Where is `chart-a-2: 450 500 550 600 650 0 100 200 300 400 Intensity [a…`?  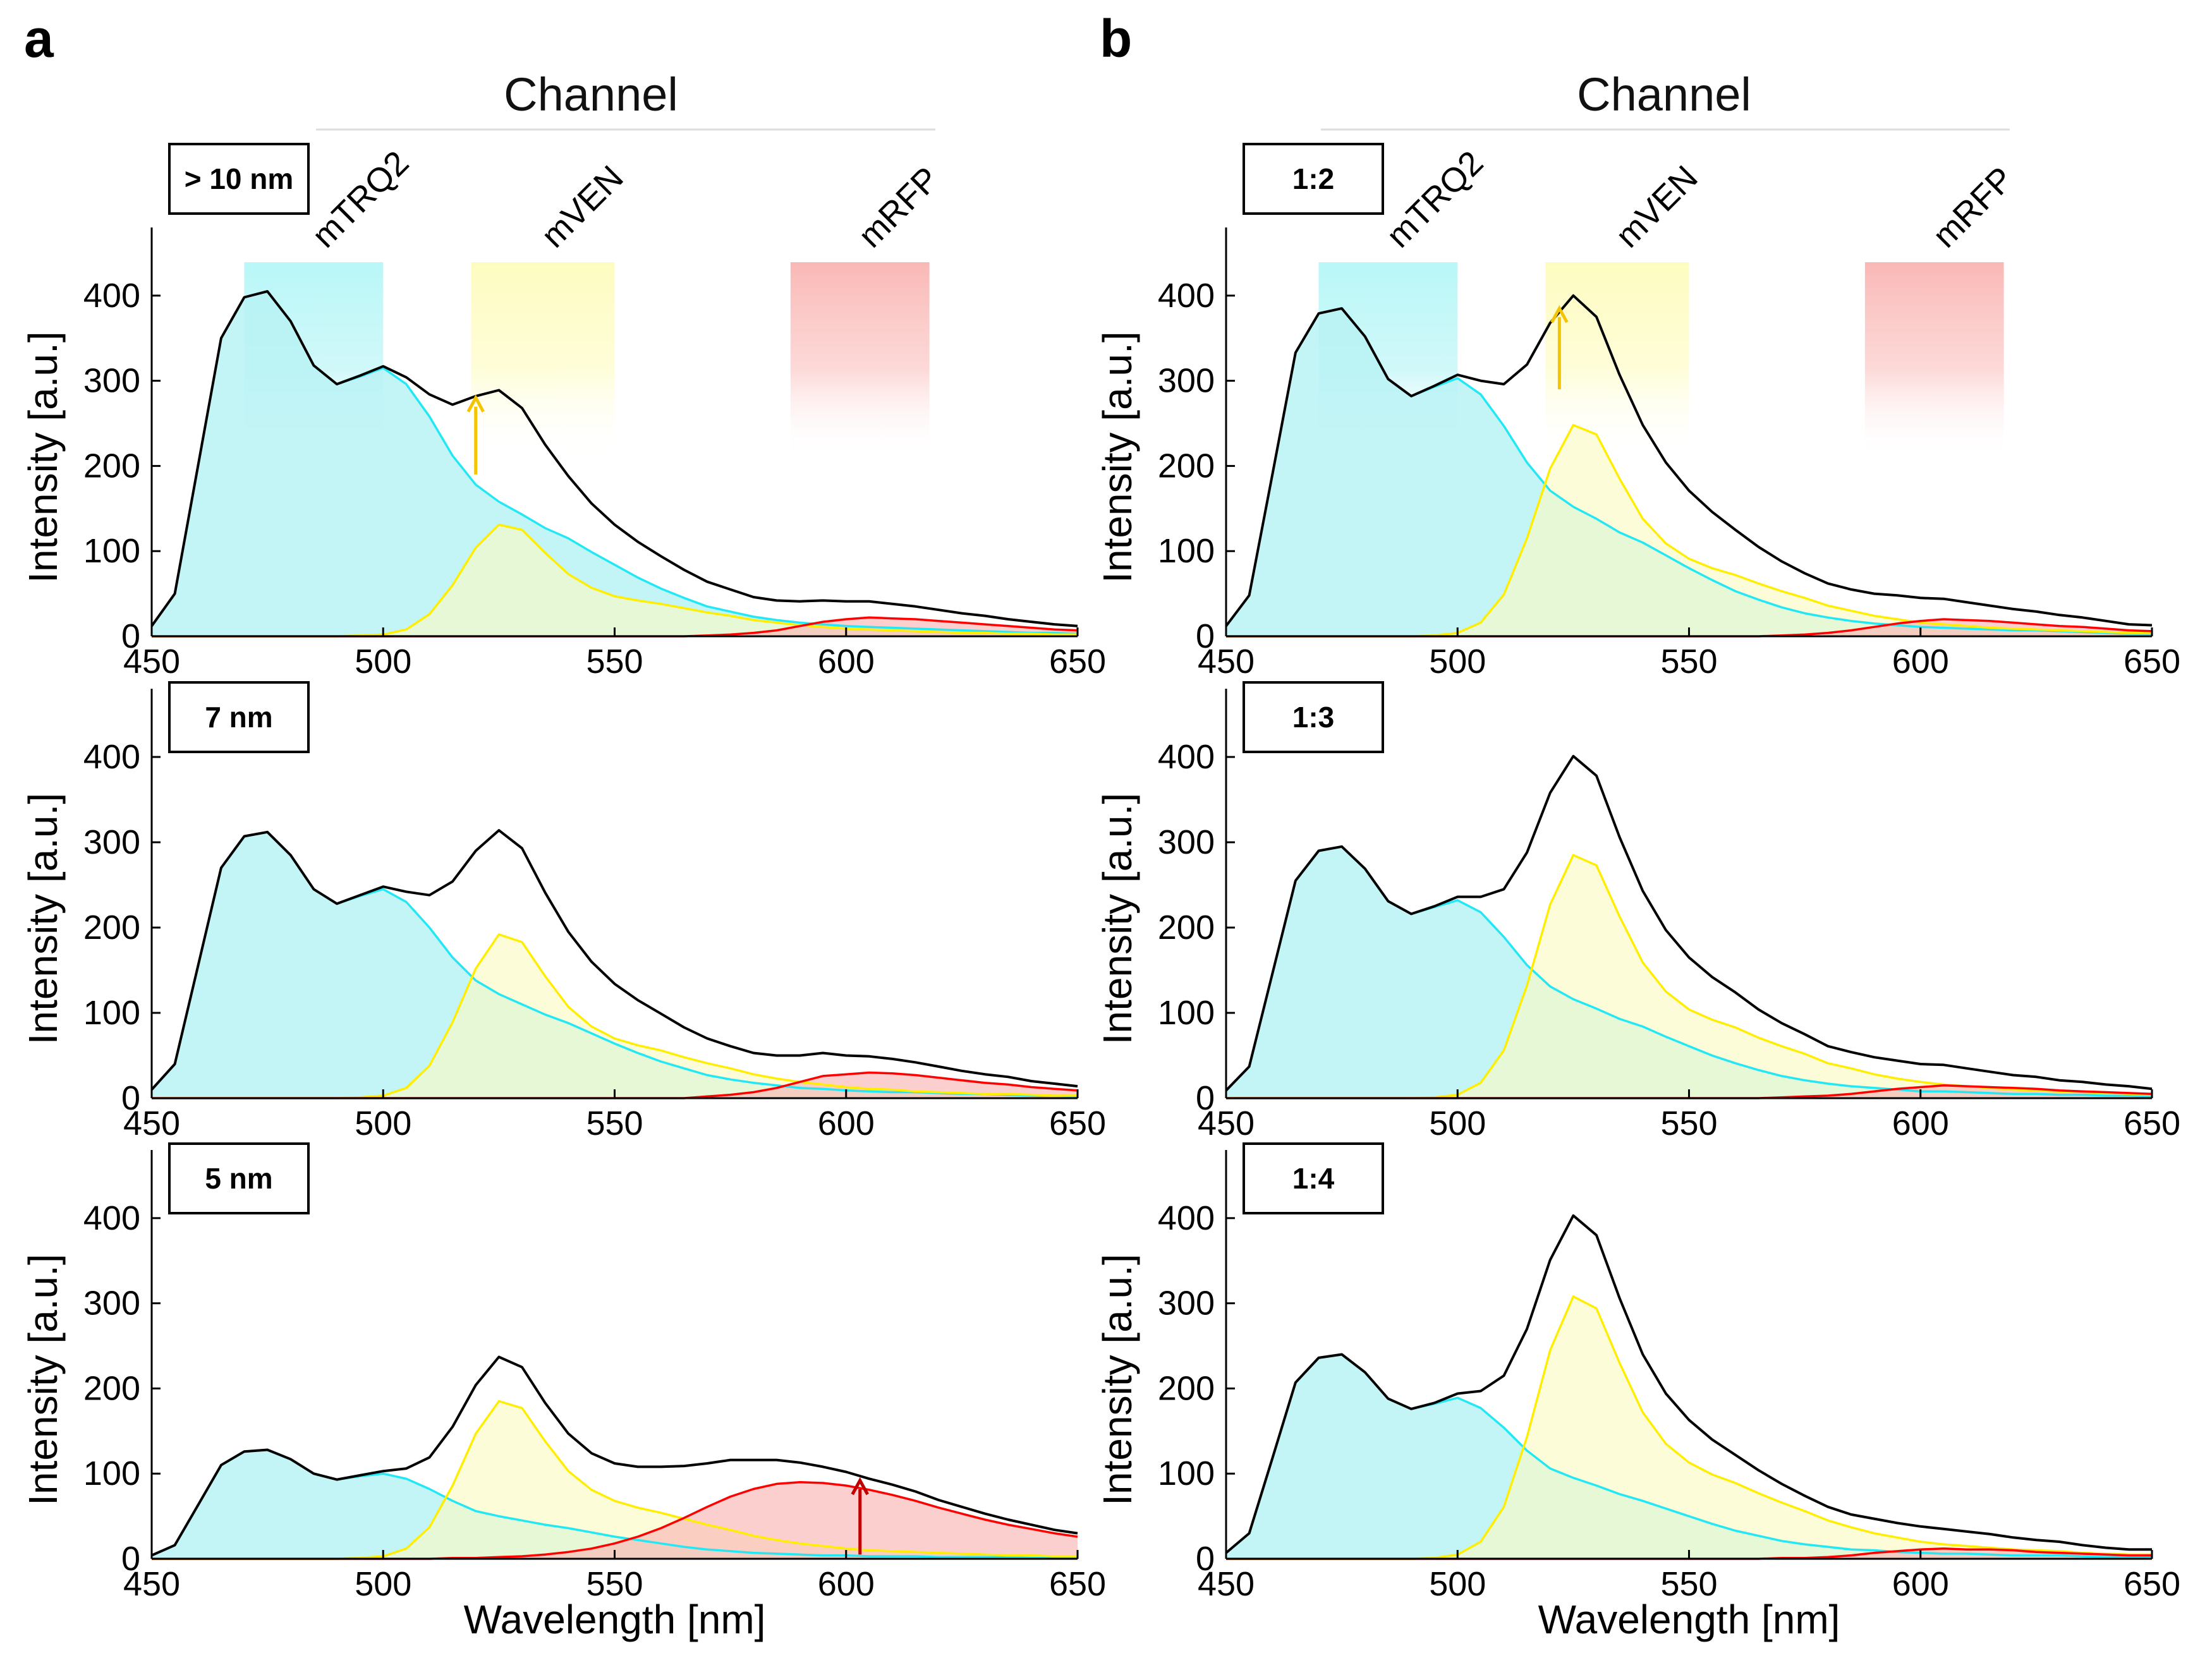 chart-a-2: 450 500 550 600 650 0 100 200 300 400 Intensity [a… is located at coordinates (563, 911).